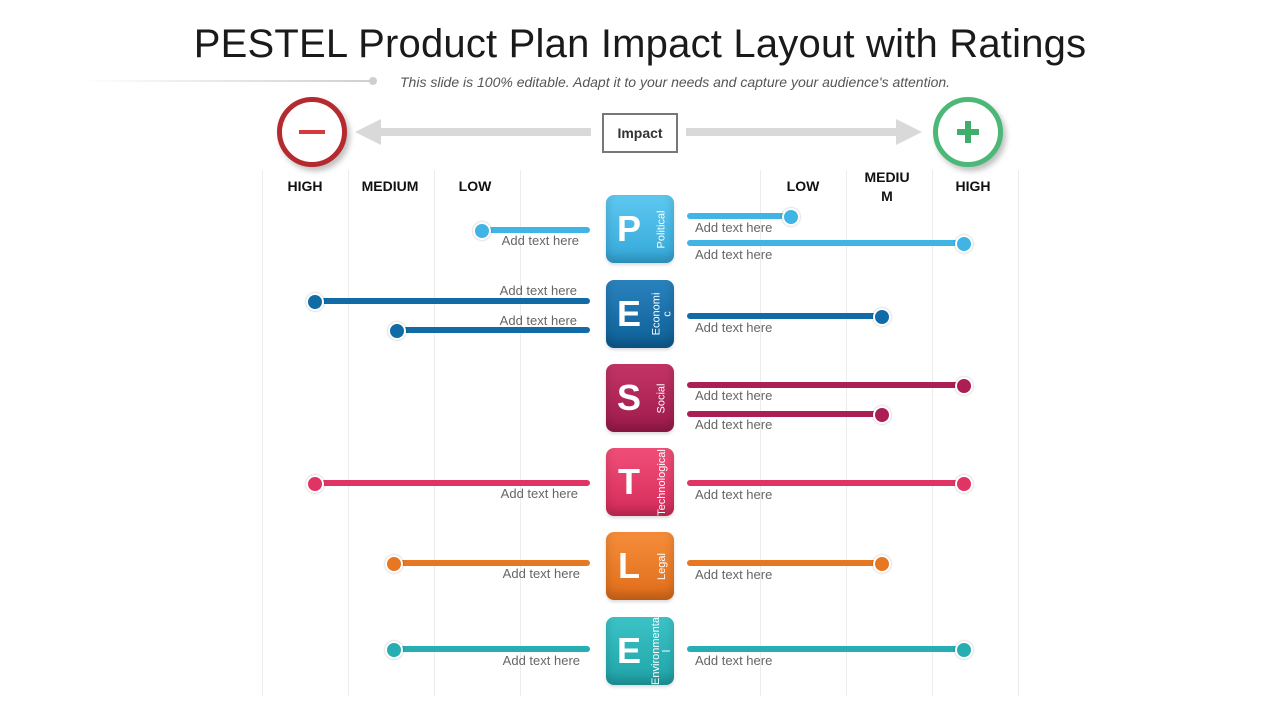 The width and height of the screenshot is (1280, 720). Describe the element at coordinates (803, 186) in the screenshot. I see `scale-low-positive: LOW` at that location.